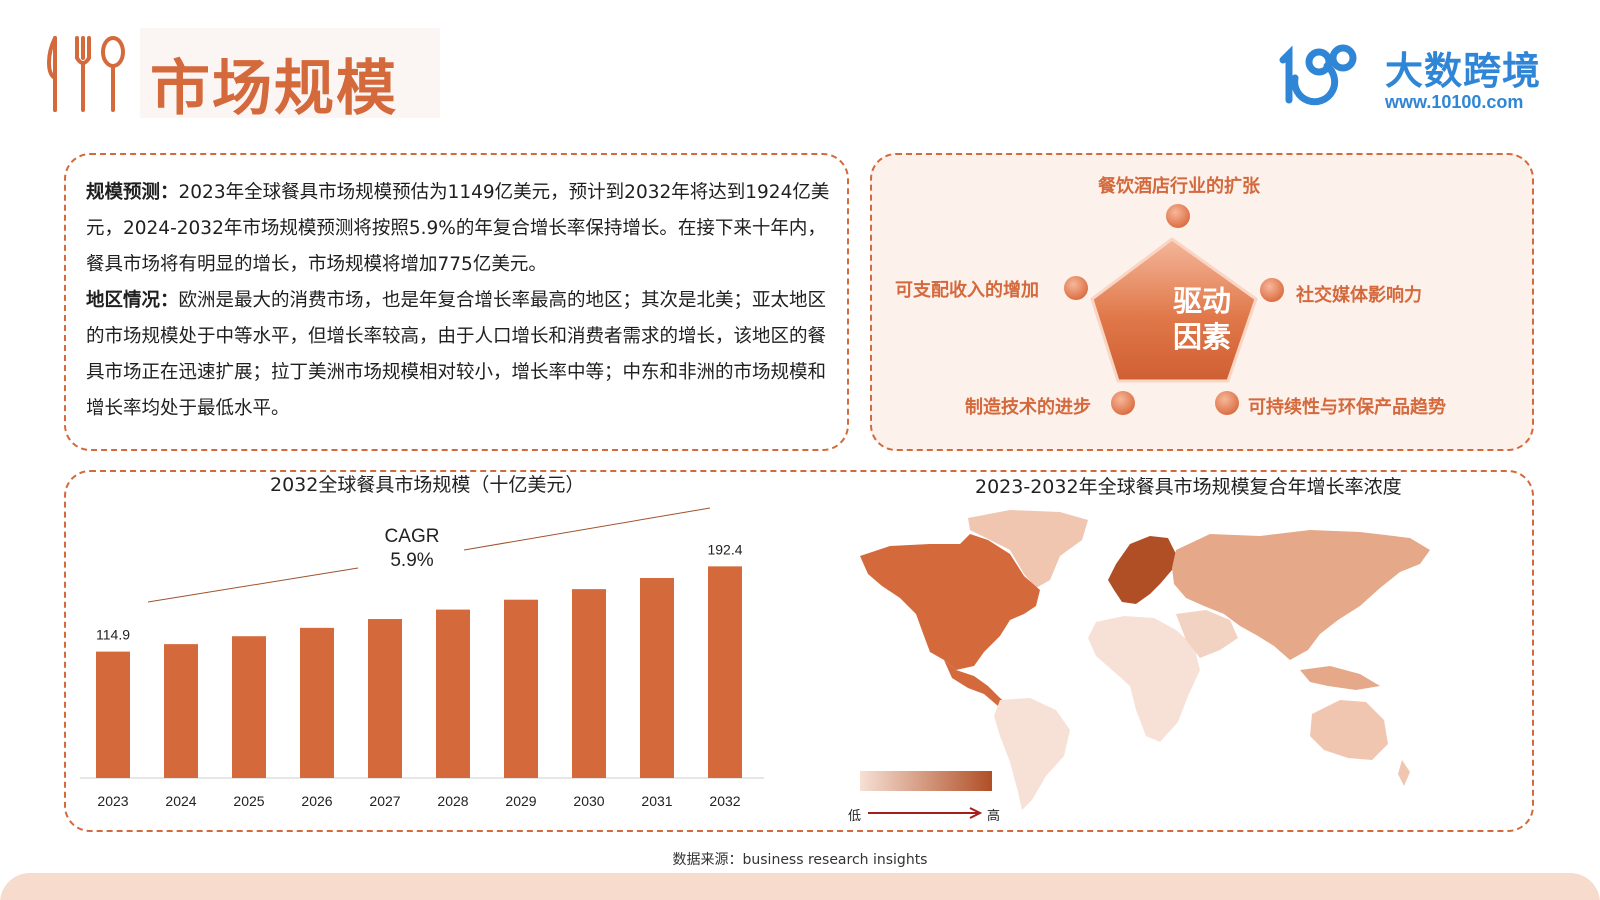  I want to click on x-tick-label: 2025, so click(248, 801).